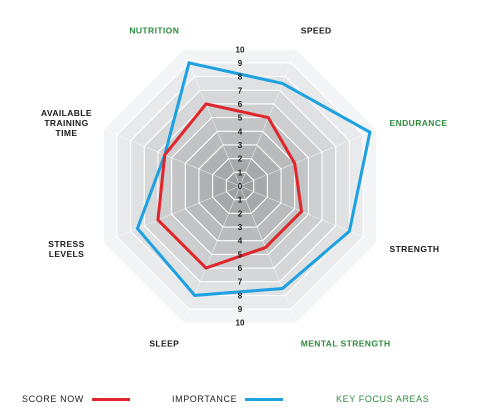 Image resolution: width=480 pixels, height=420 pixels. What do you see at coordinates (240, 90) in the screenshot?
I see `tick-label-upper-7: 7` at bounding box center [240, 90].